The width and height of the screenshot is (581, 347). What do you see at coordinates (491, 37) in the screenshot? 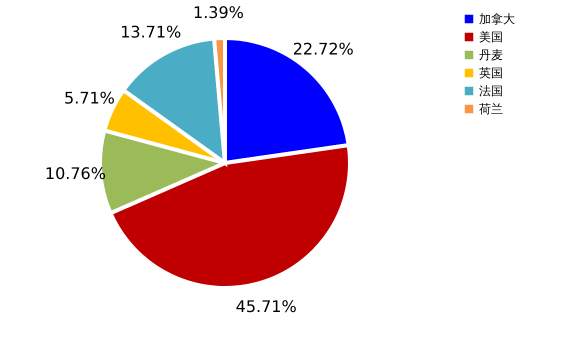
I see `legend-label: 美国` at bounding box center [491, 37].